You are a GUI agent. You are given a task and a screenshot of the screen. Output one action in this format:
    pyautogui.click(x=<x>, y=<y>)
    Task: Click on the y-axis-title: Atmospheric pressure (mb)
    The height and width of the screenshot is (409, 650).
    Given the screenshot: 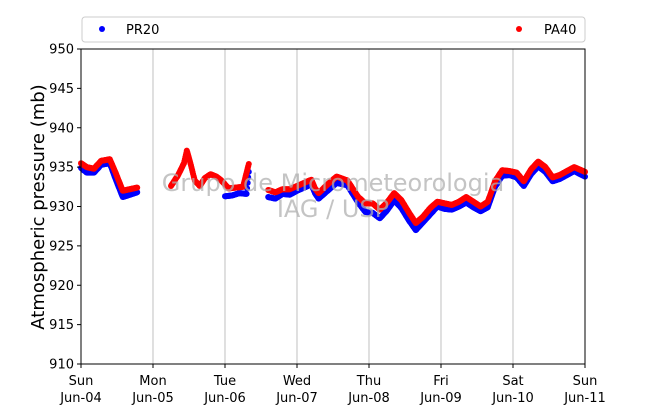 What is the action you would take?
    pyautogui.click(x=38, y=206)
    